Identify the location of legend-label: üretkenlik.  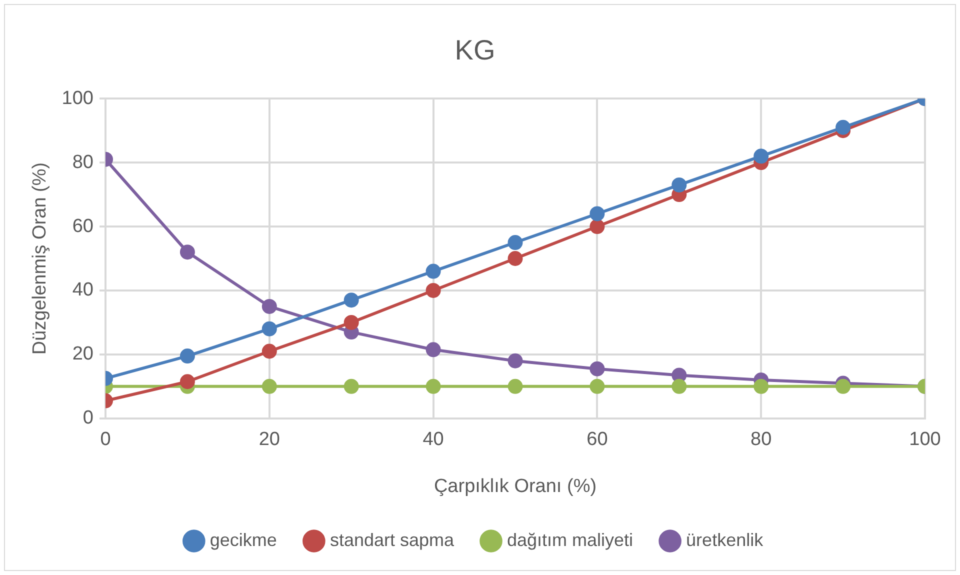
(725, 540).